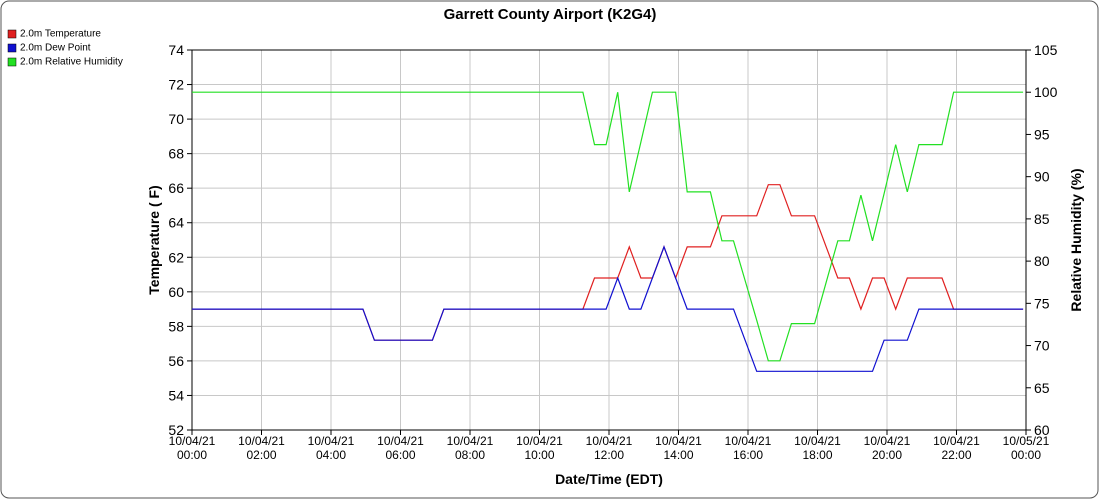 The width and height of the screenshot is (1100, 500). What do you see at coordinates (400, 455) in the screenshot?
I see `x-tick-time: 06:00` at bounding box center [400, 455].